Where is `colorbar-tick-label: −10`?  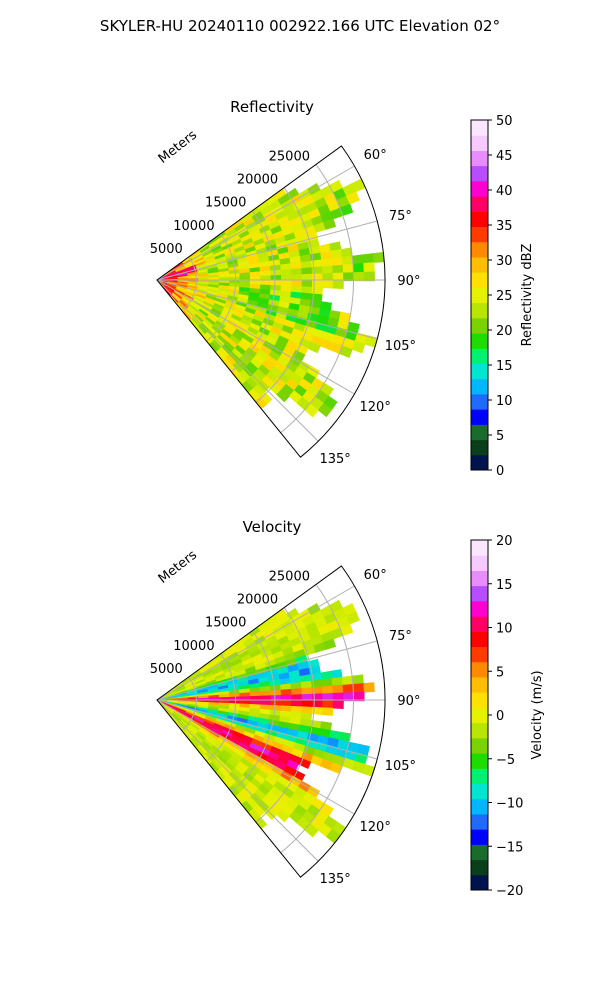
colorbar-tick-label: −10 is located at coordinates (509, 804).